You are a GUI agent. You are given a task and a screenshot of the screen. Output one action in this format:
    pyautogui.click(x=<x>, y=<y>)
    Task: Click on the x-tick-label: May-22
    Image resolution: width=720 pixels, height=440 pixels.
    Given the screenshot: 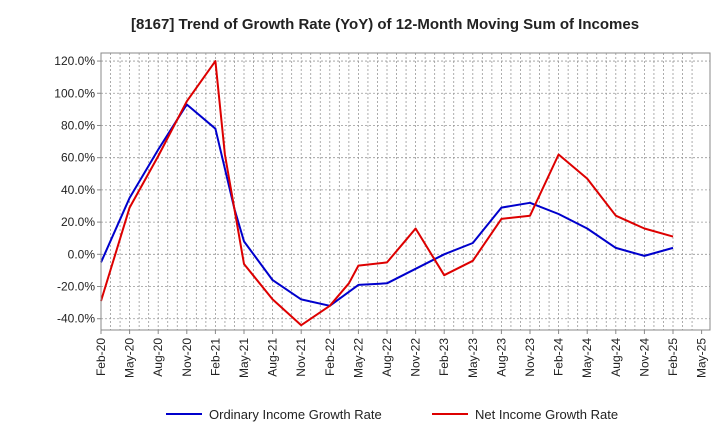 What is the action you would take?
    pyautogui.click(x=358, y=358)
    